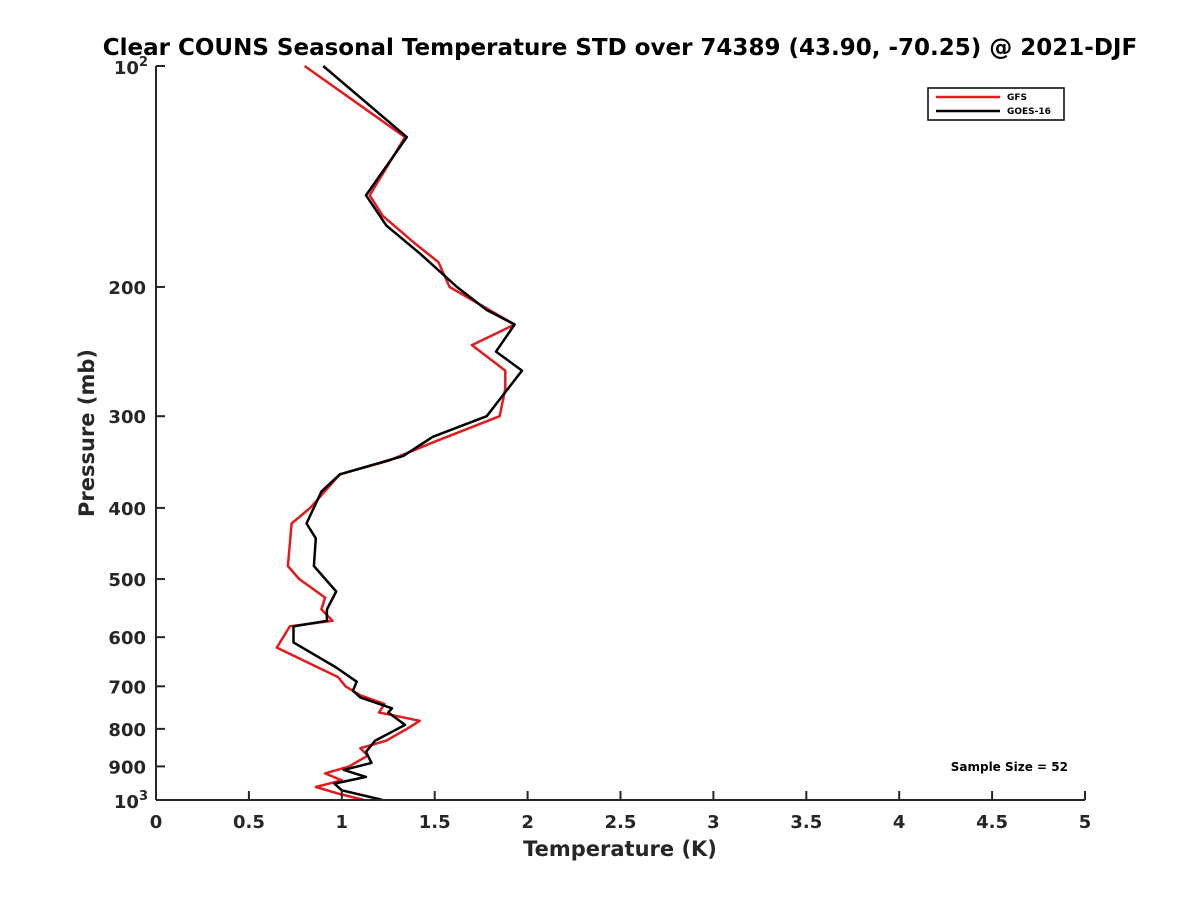  What do you see at coordinates (621, 822) in the screenshot?
I see `x-tick-label: 2.5` at bounding box center [621, 822].